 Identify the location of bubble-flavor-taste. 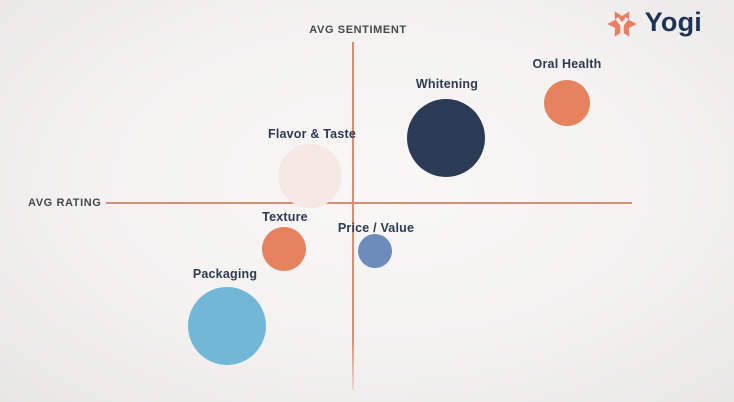
(310, 176).